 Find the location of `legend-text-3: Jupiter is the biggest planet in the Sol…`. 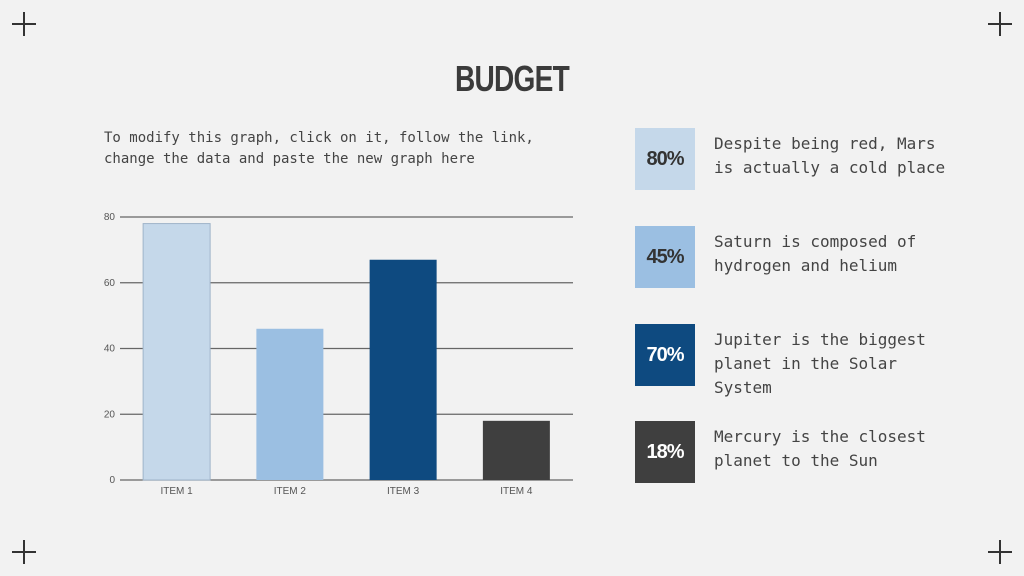

legend-text-3: Jupiter is the biggest planet in the Sol… is located at coordinates (820, 363).